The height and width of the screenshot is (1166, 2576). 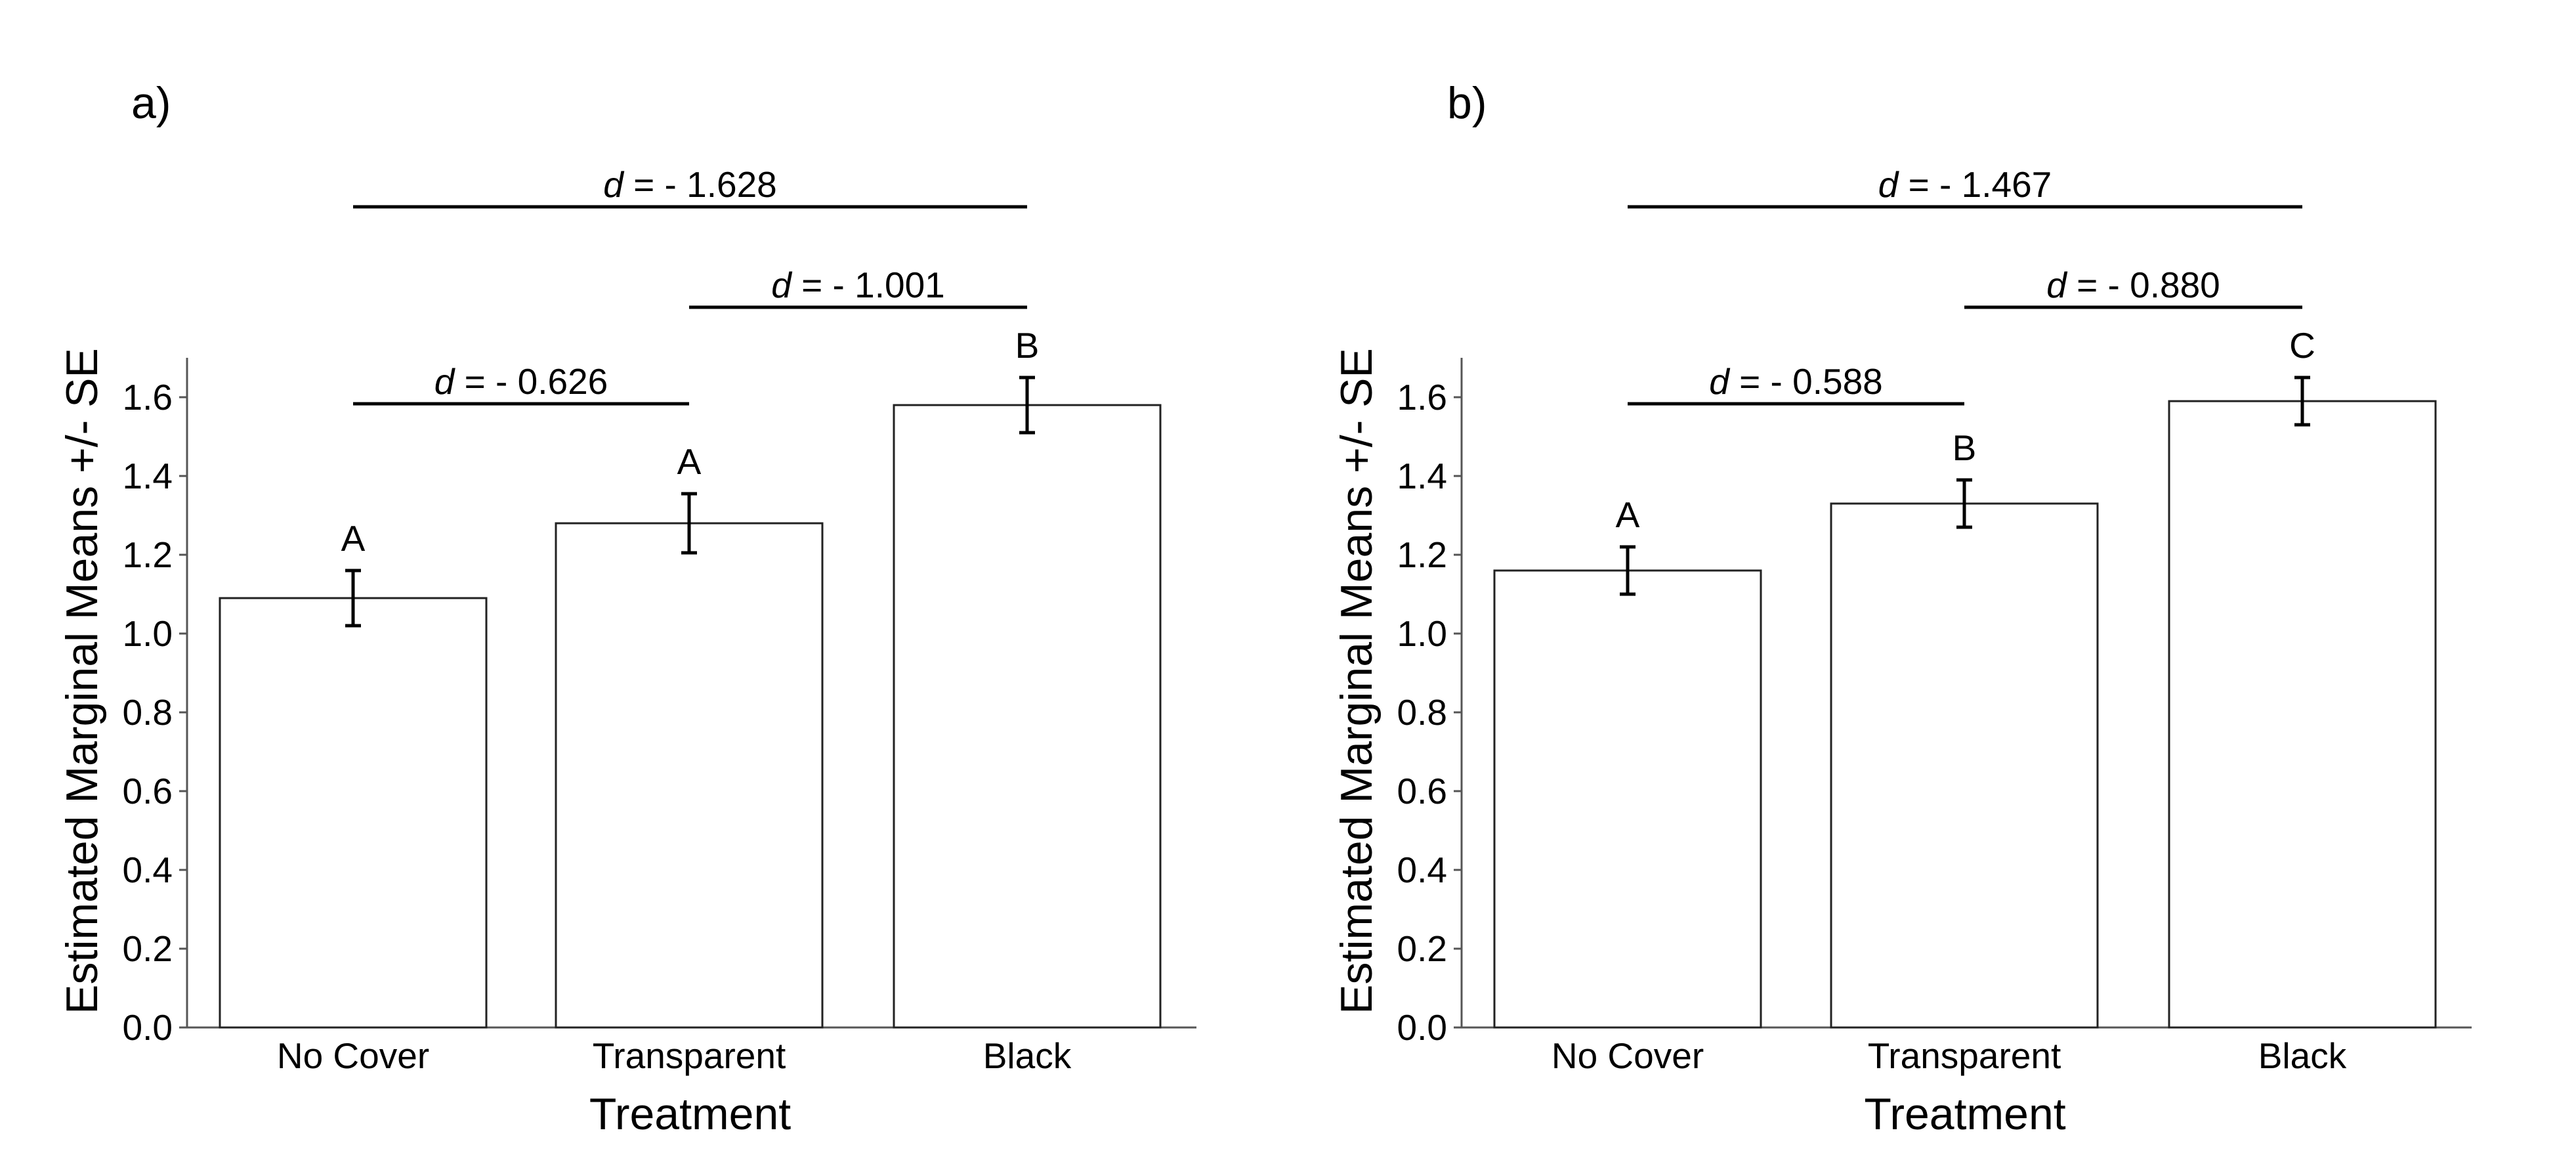 What do you see at coordinates (2302, 345) in the screenshot?
I see `significance-letter: C` at bounding box center [2302, 345].